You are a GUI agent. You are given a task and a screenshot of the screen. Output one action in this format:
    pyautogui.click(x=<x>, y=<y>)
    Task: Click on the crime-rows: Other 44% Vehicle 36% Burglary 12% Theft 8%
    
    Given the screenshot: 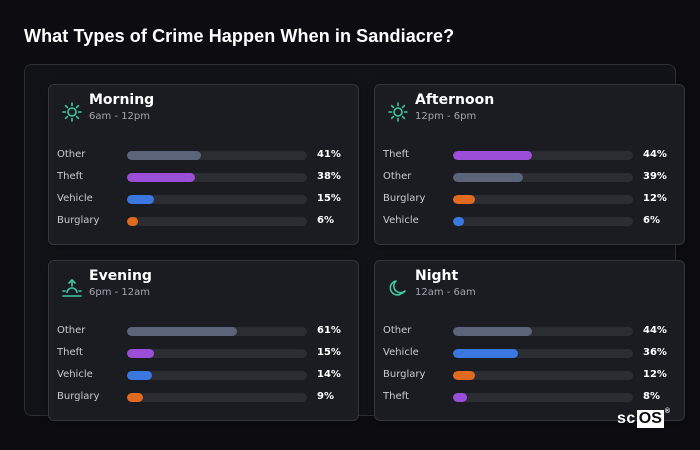 What is the action you would take?
    pyautogui.click(x=528, y=367)
    